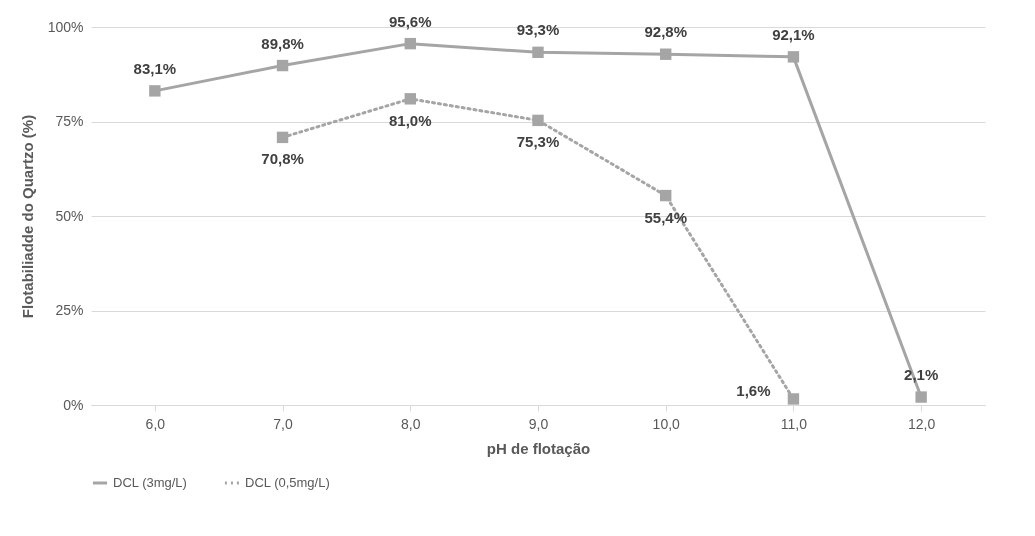  What do you see at coordinates (665, 217) in the screenshot?
I see `data-label: 55,4%` at bounding box center [665, 217].